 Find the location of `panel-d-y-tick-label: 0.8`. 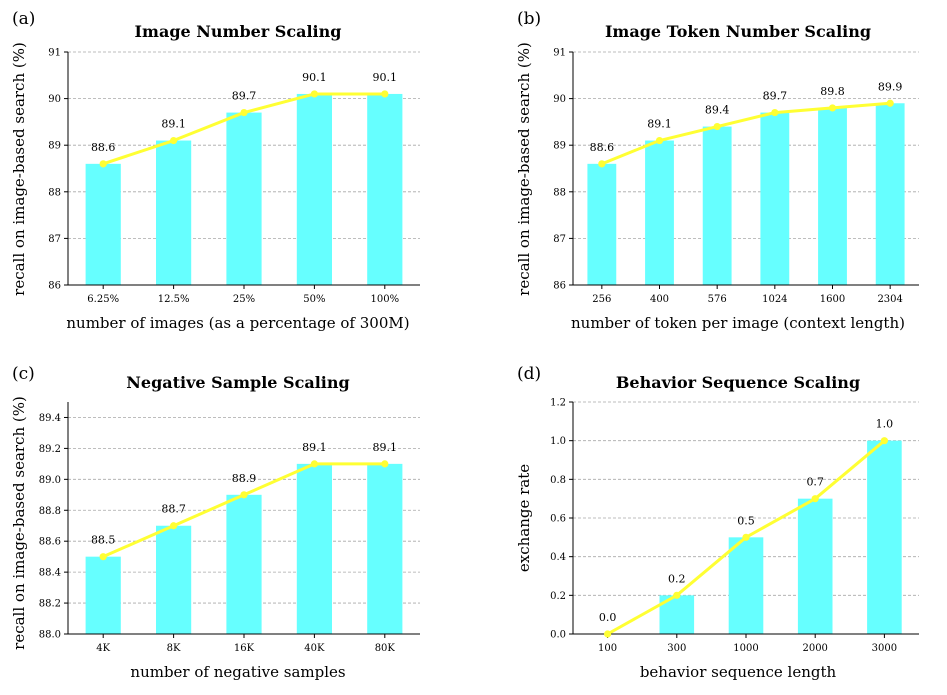

panel-d-y-tick-label: 0.8 is located at coordinates (558, 480).